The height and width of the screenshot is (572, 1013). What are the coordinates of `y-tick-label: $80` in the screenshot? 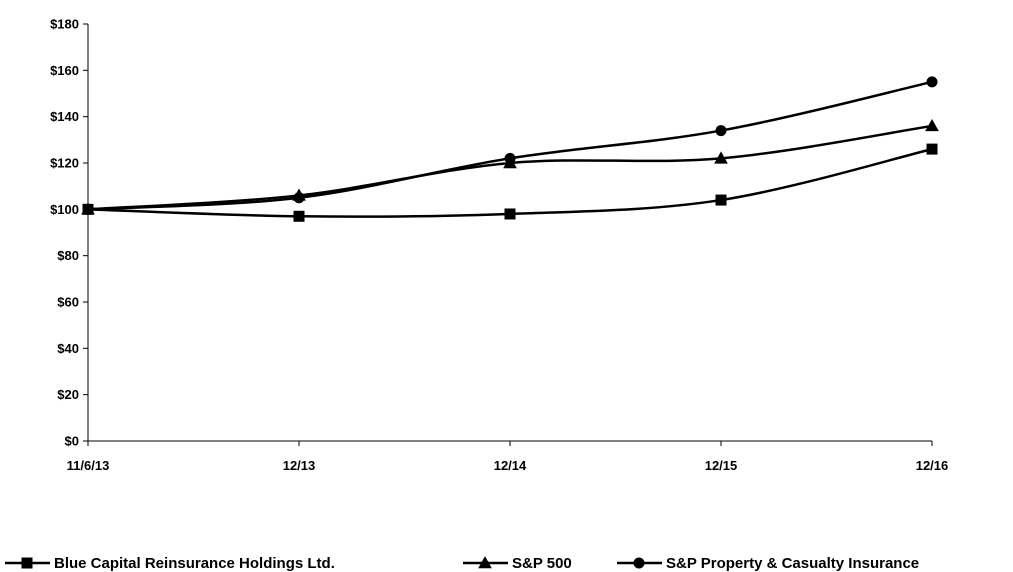 It's located at (68, 255).